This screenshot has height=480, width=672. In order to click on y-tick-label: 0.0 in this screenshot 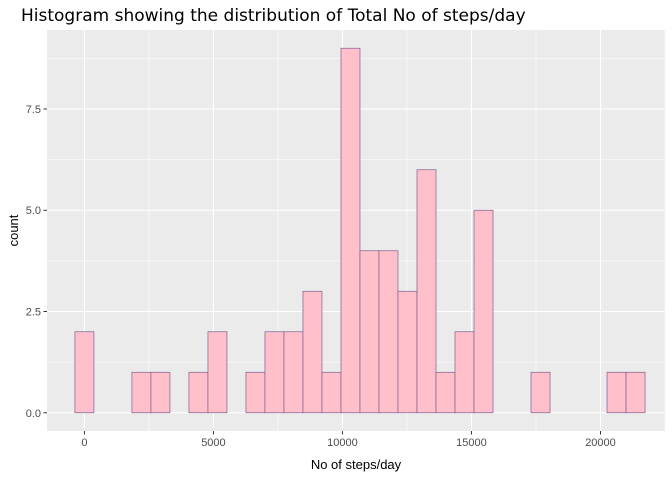, I will do `click(33, 414)`.